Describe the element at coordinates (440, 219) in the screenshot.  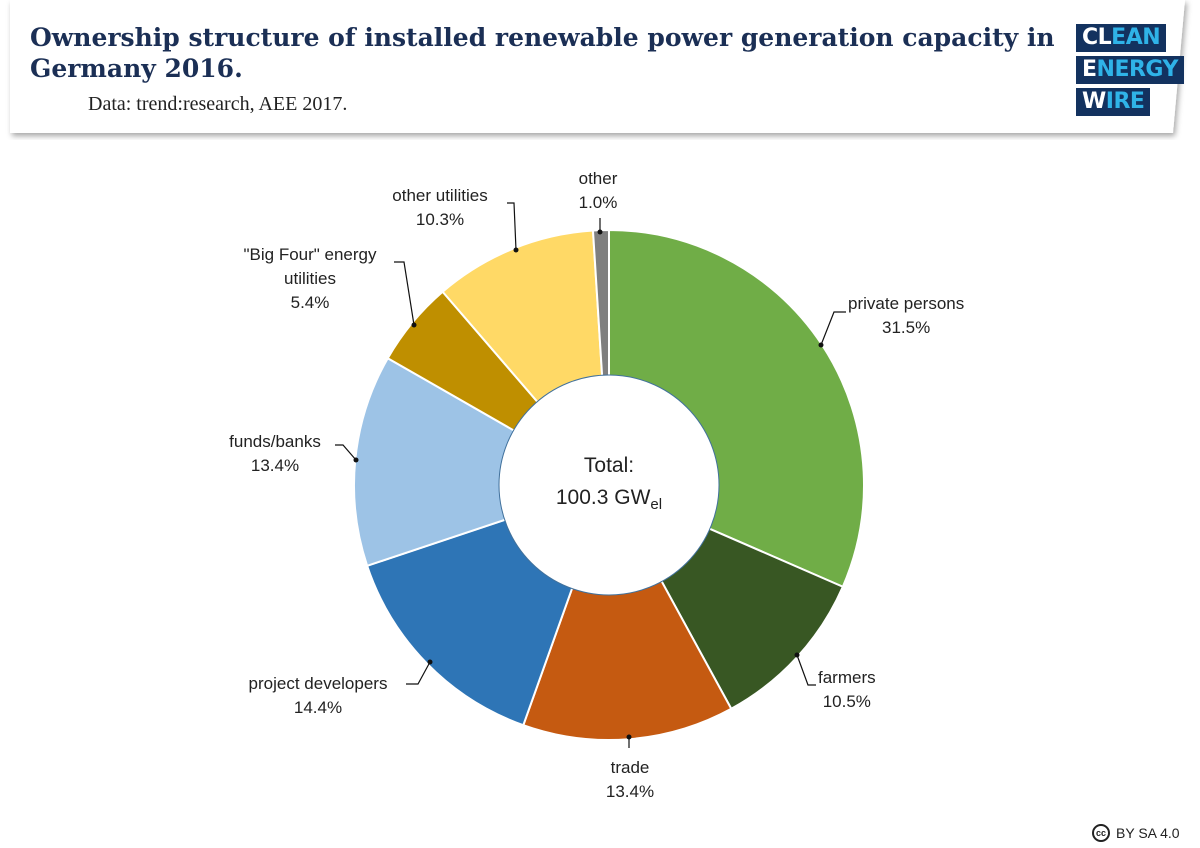
I see `slice-value: 10.3%` at that location.